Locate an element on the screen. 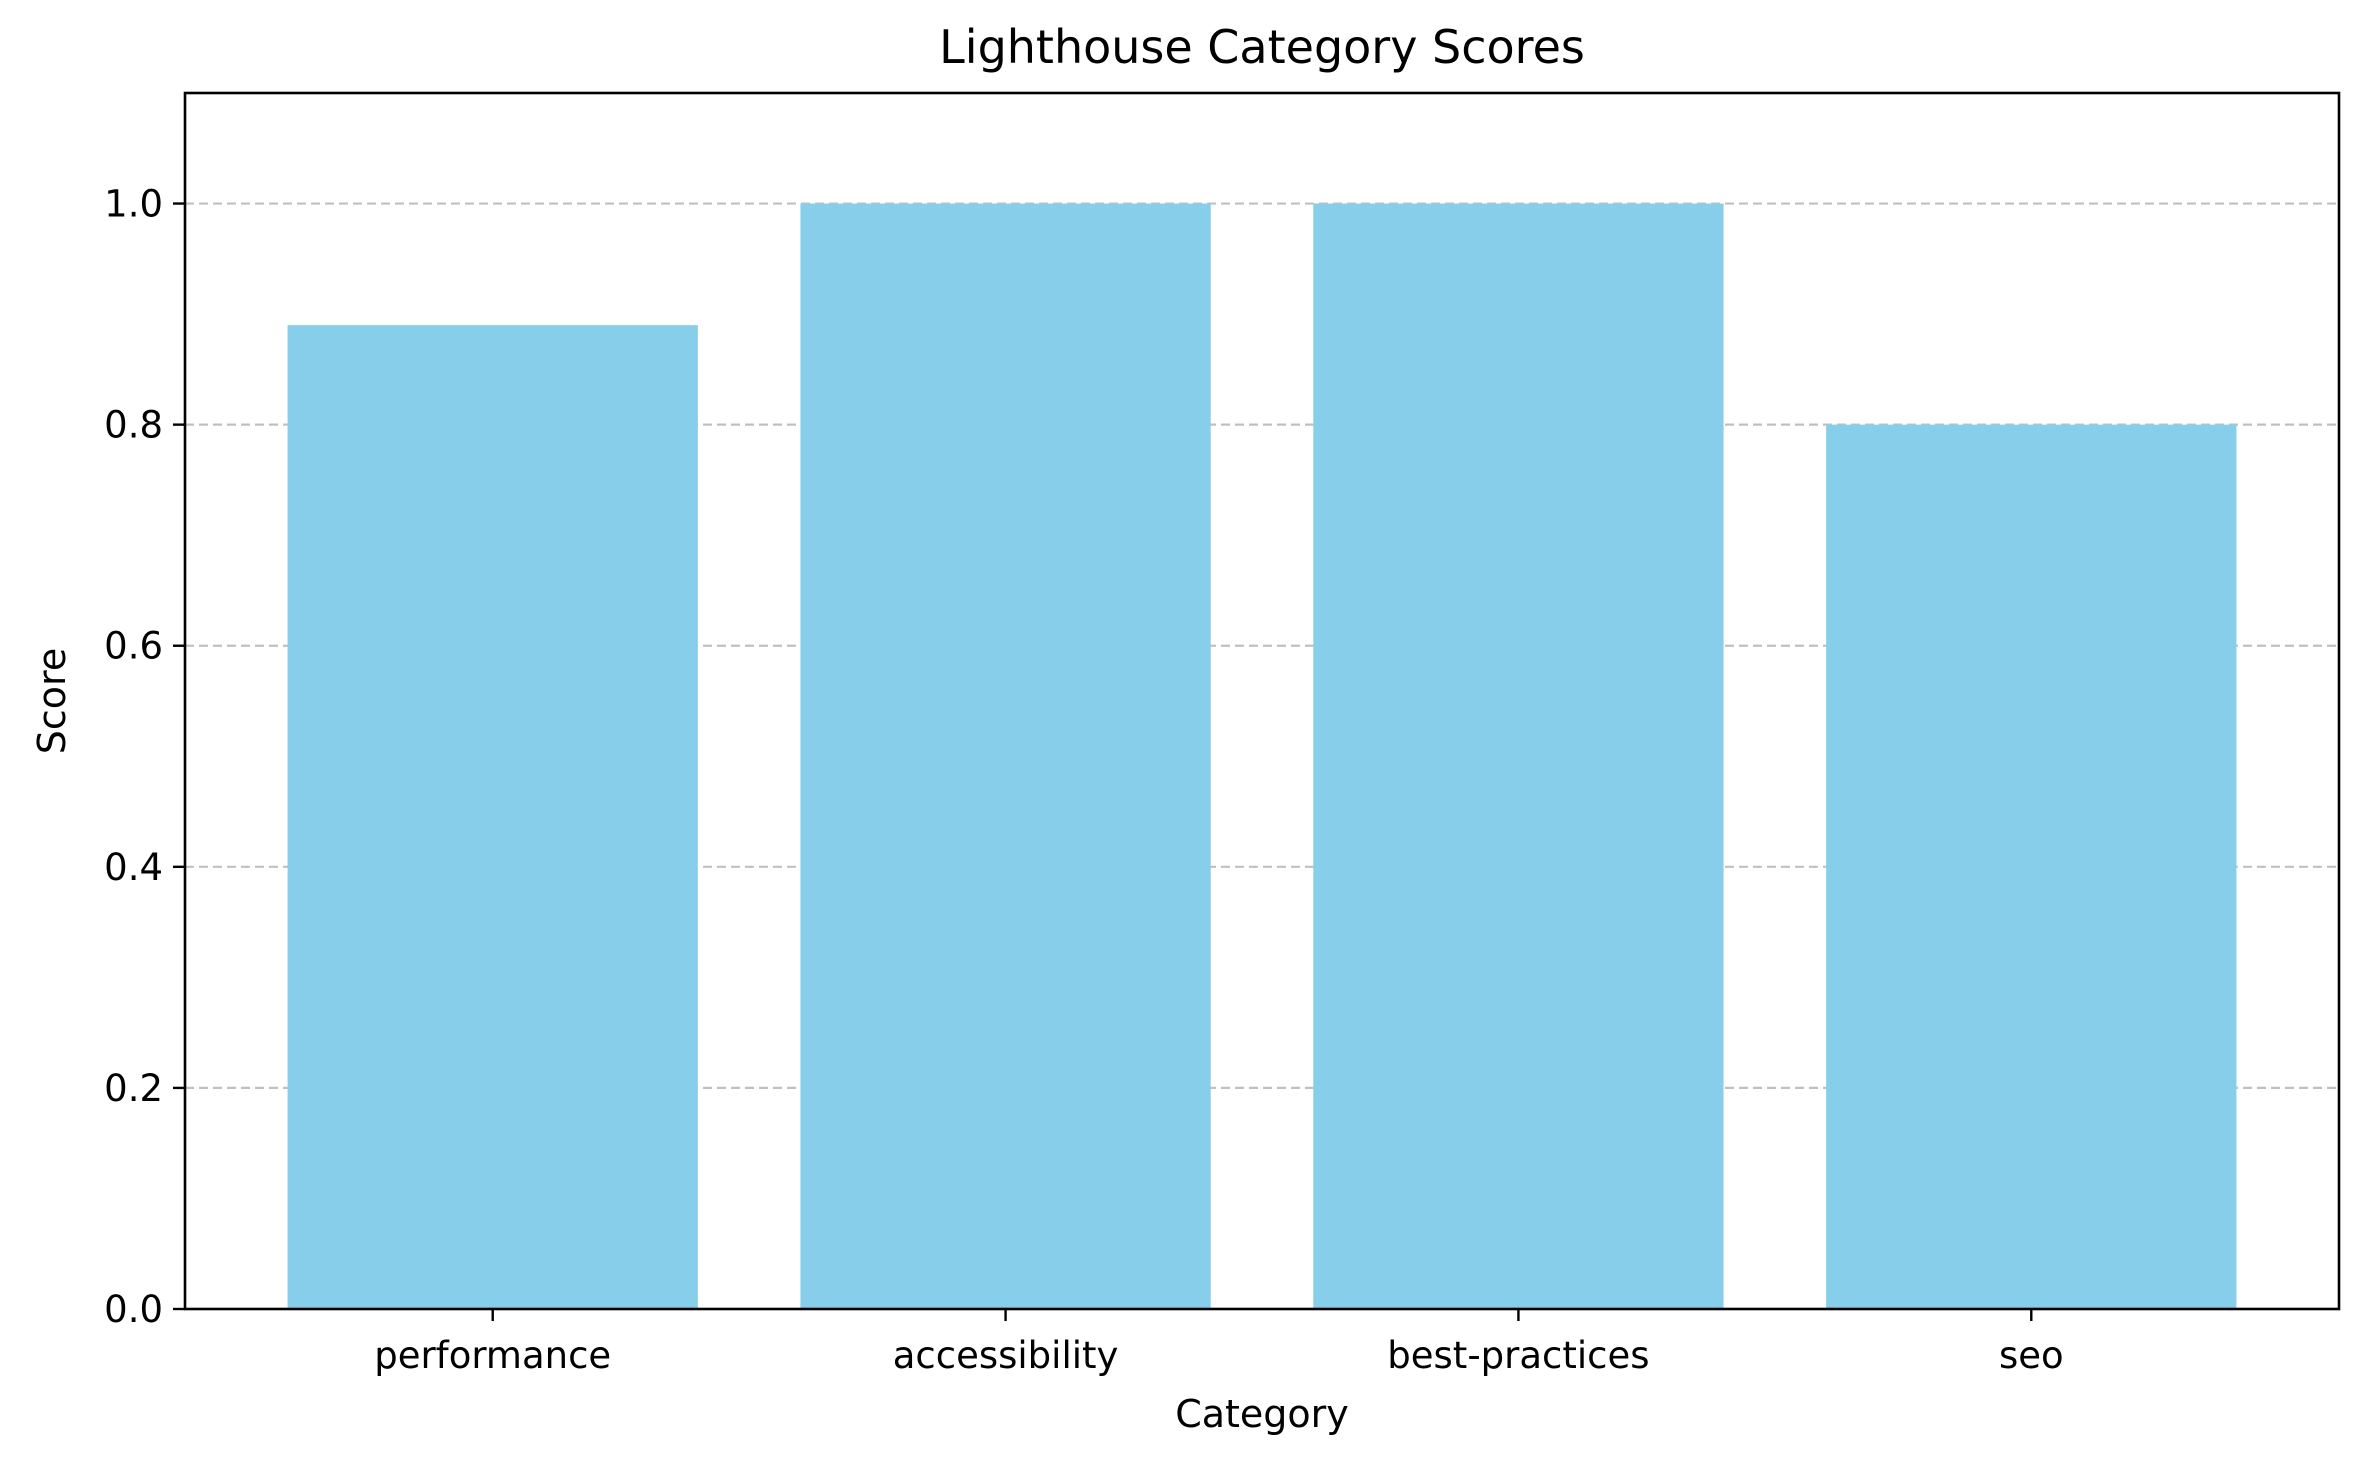 This screenshot has width=2369, height=1469. bar-best-practices is located at coordinates (1518, 756).